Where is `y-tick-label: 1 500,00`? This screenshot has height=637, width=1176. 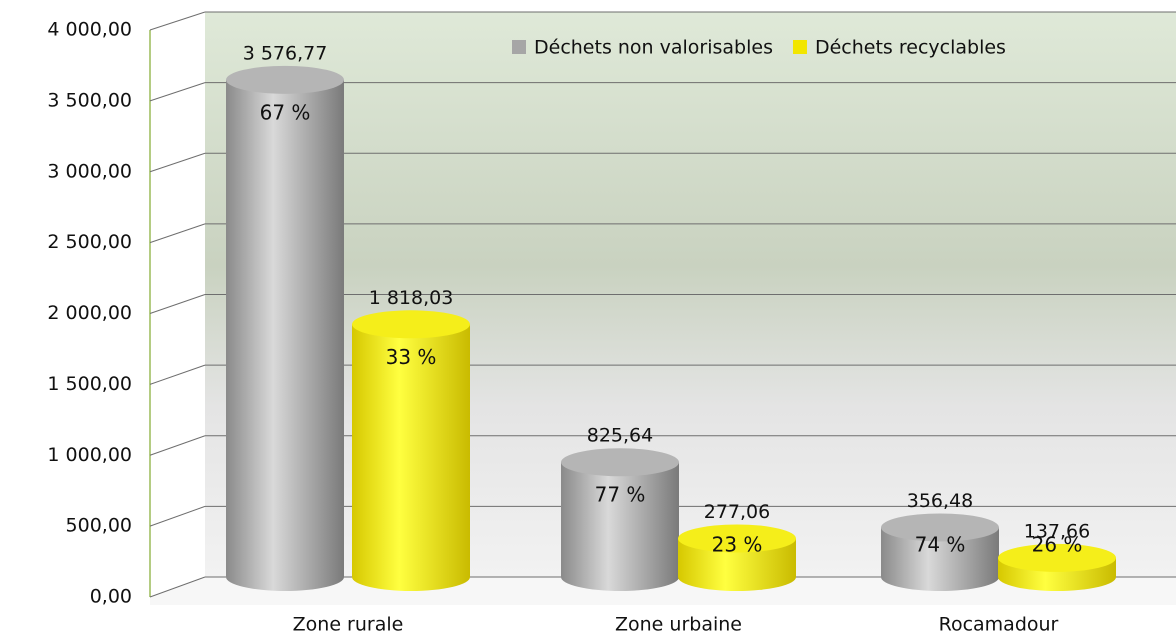 y-tick-label: 1 500,00 is located at coordinates (89, 384).